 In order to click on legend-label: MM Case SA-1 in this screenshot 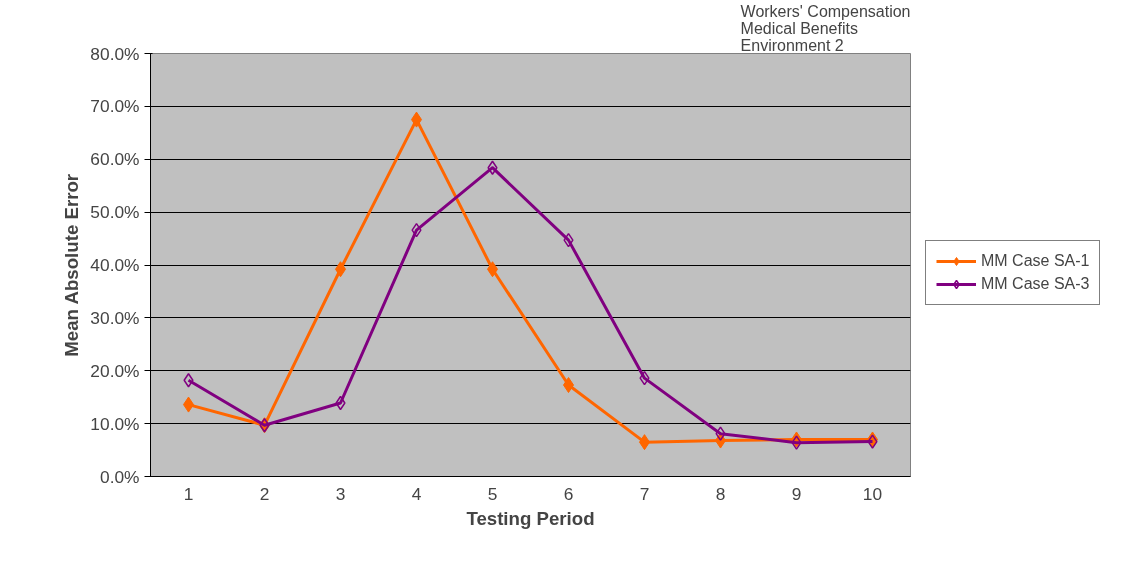, I will do `click(1035, 261)`.